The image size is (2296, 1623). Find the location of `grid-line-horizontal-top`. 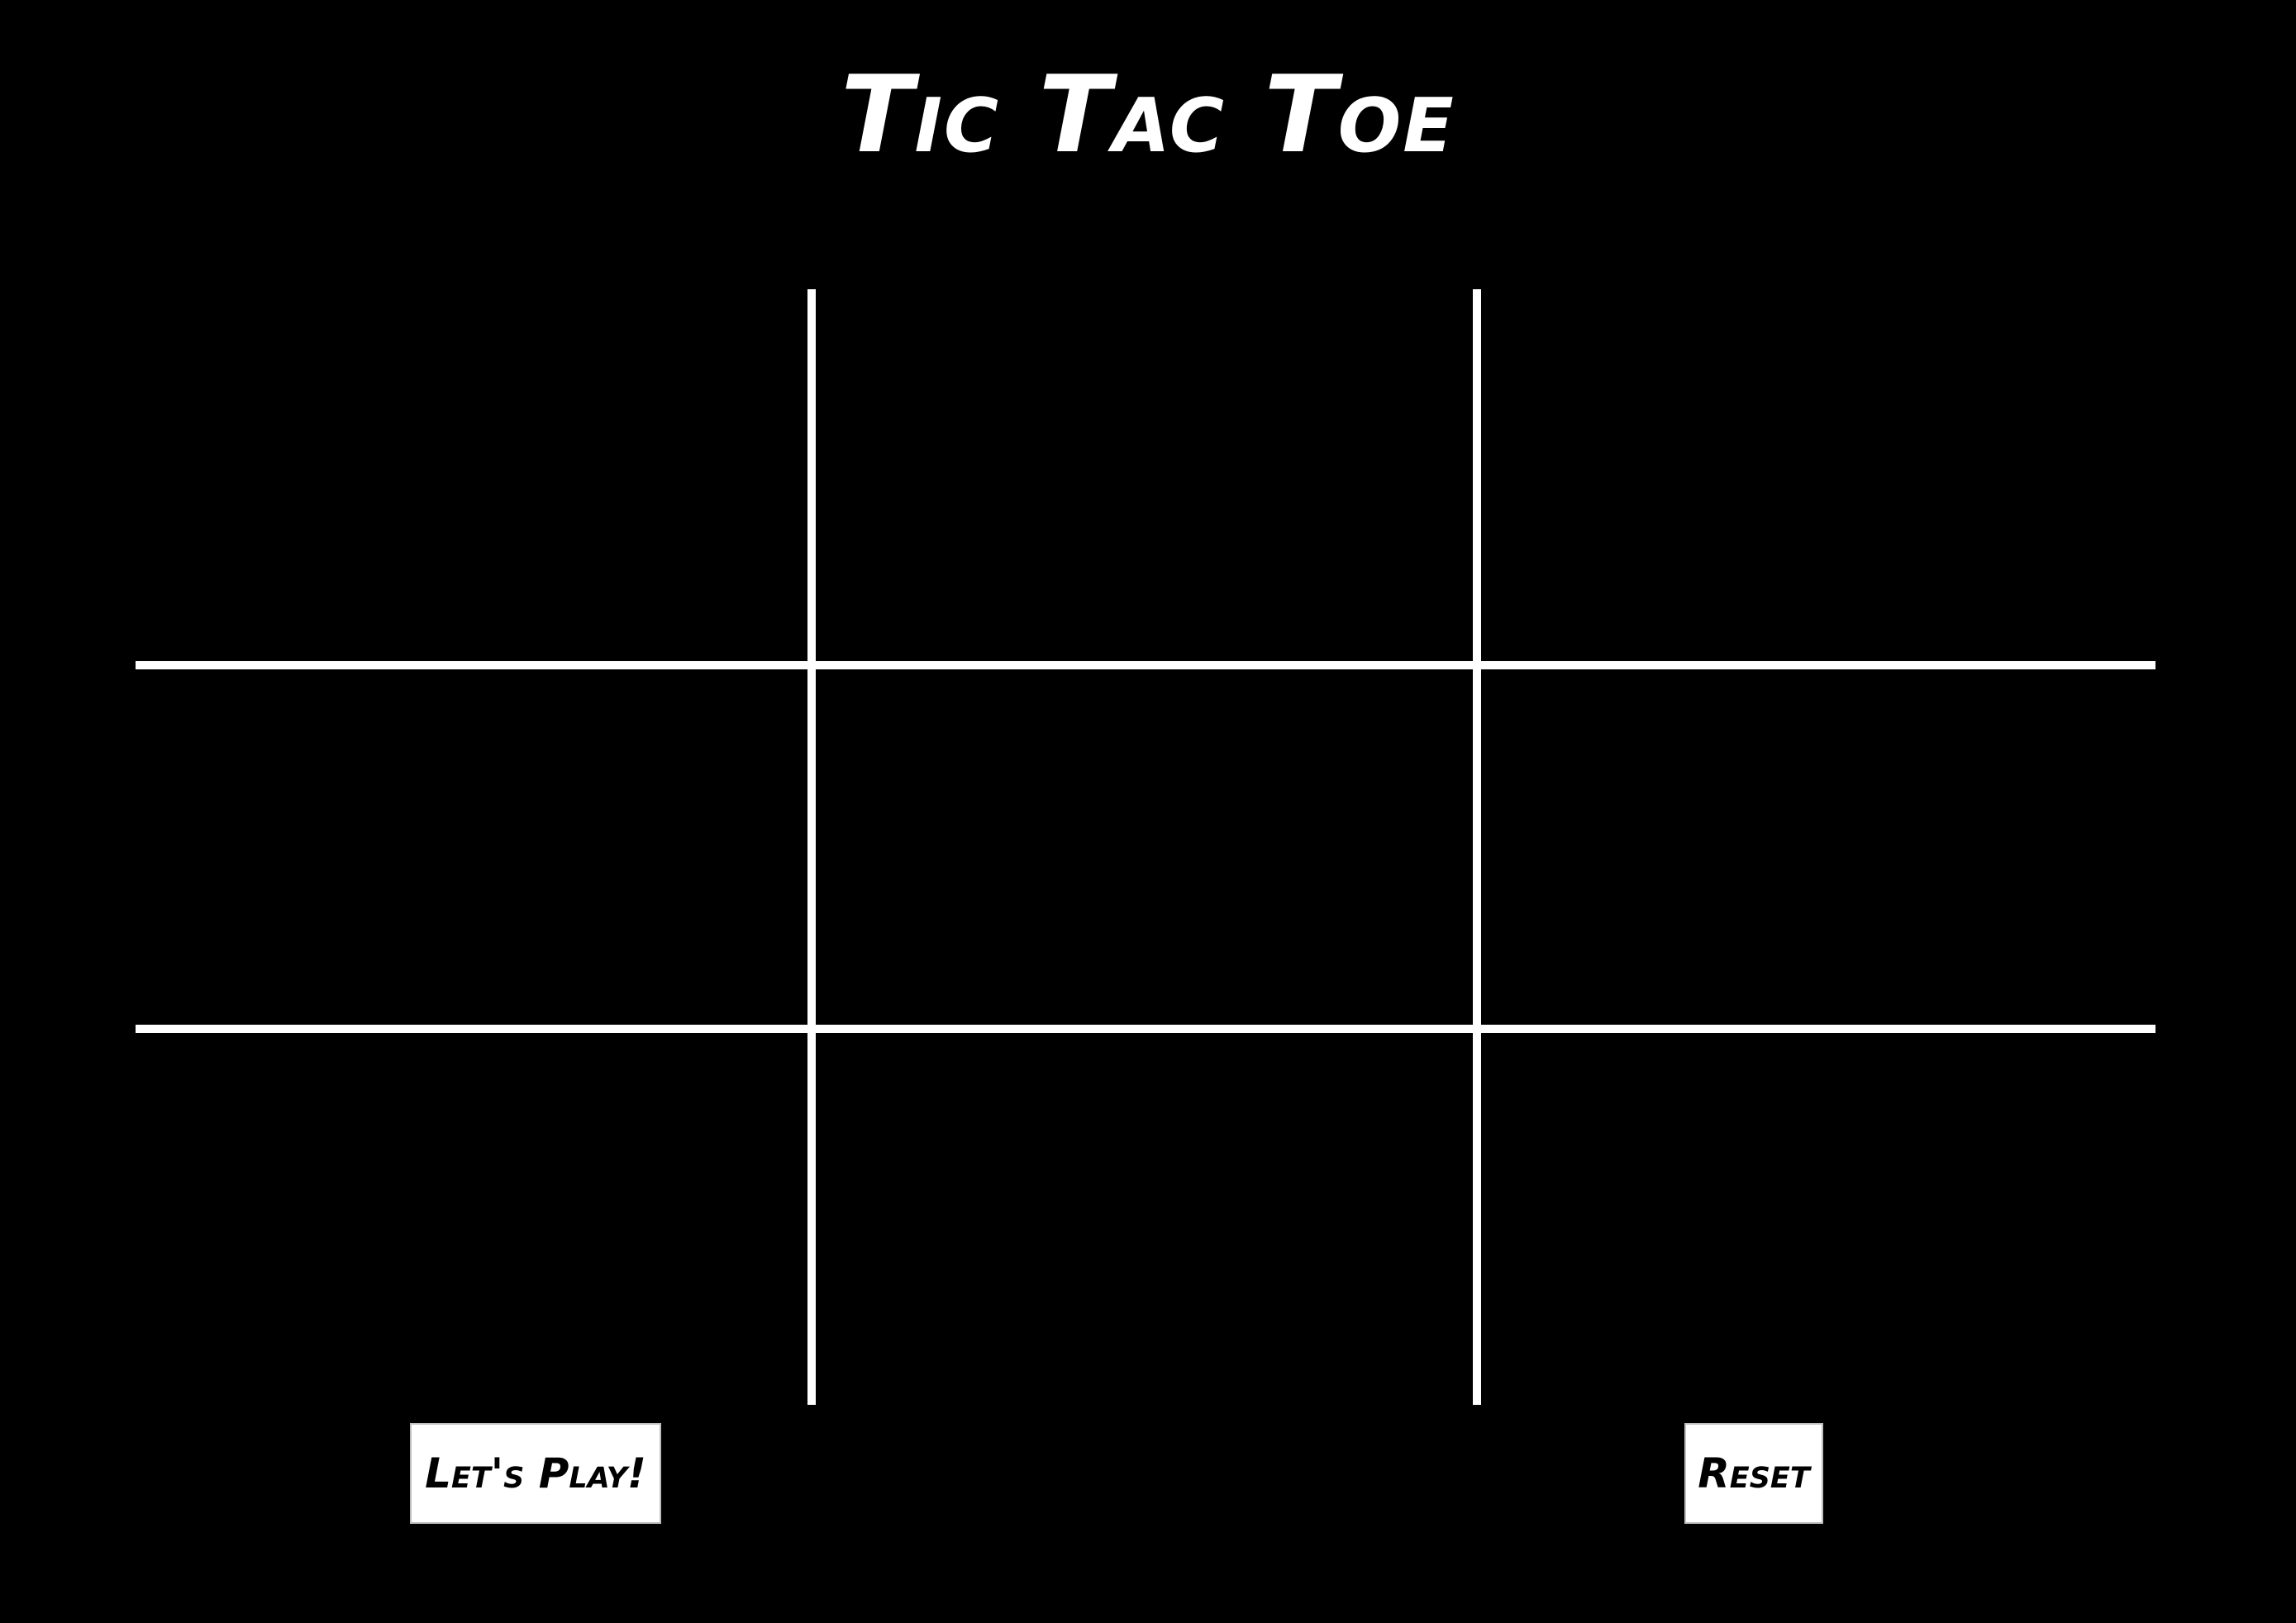

grid-line-horizontal-top is located at coordinates (1145, 665).